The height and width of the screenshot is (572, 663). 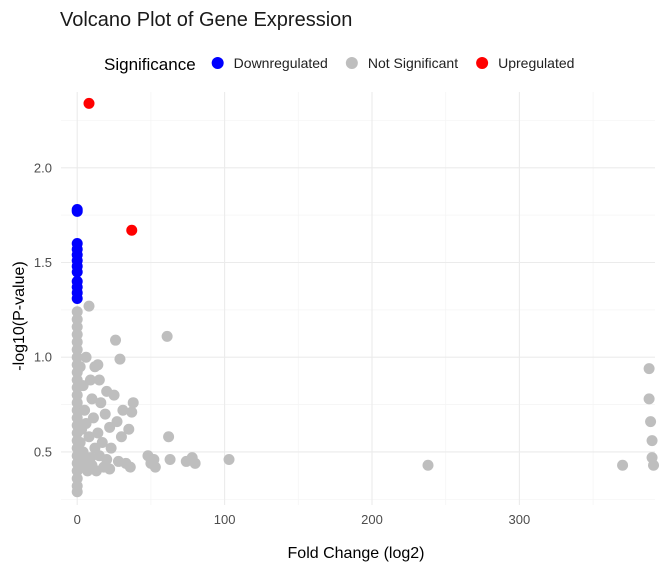 I want to click on x-axis-ticks: 0 100 200 300, so click(x=302, y=519).